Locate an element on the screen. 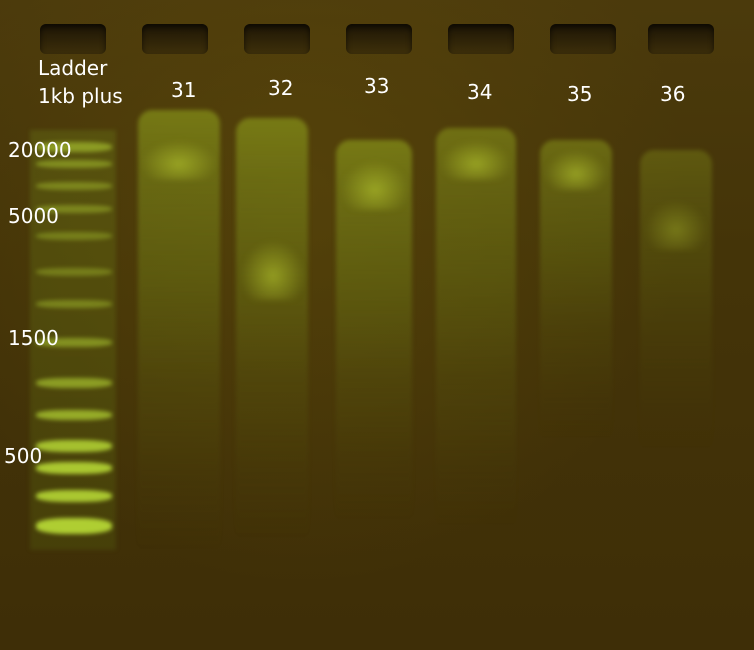 The width and height of the screenshot is (754, 650). sample-lane-32-top is located at coordinates (273, 270).